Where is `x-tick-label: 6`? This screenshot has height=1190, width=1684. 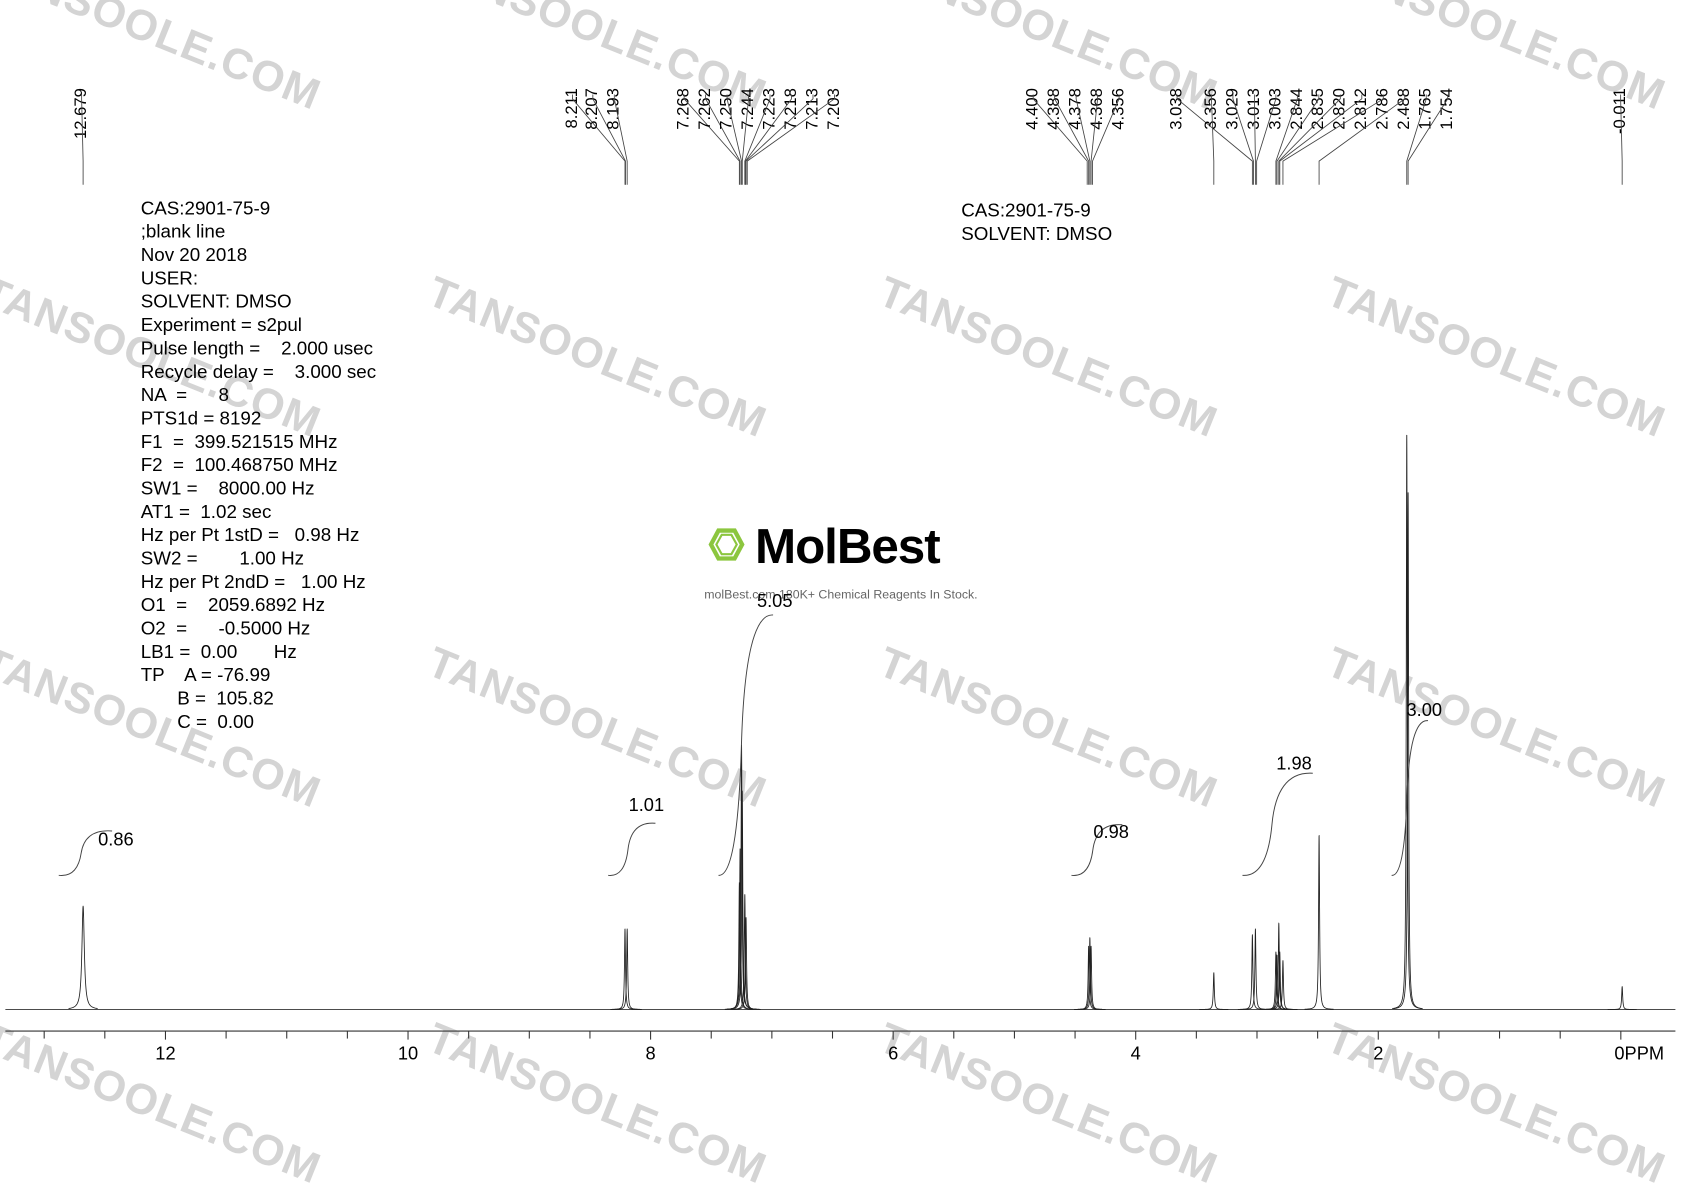
x-tick-label: 6 is located at coordinates (893, 1052).